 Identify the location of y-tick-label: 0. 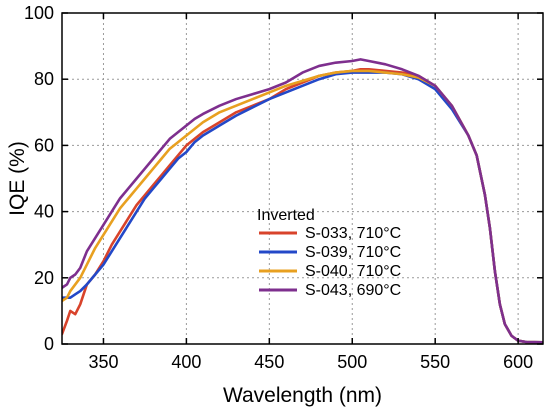
(49, 344).